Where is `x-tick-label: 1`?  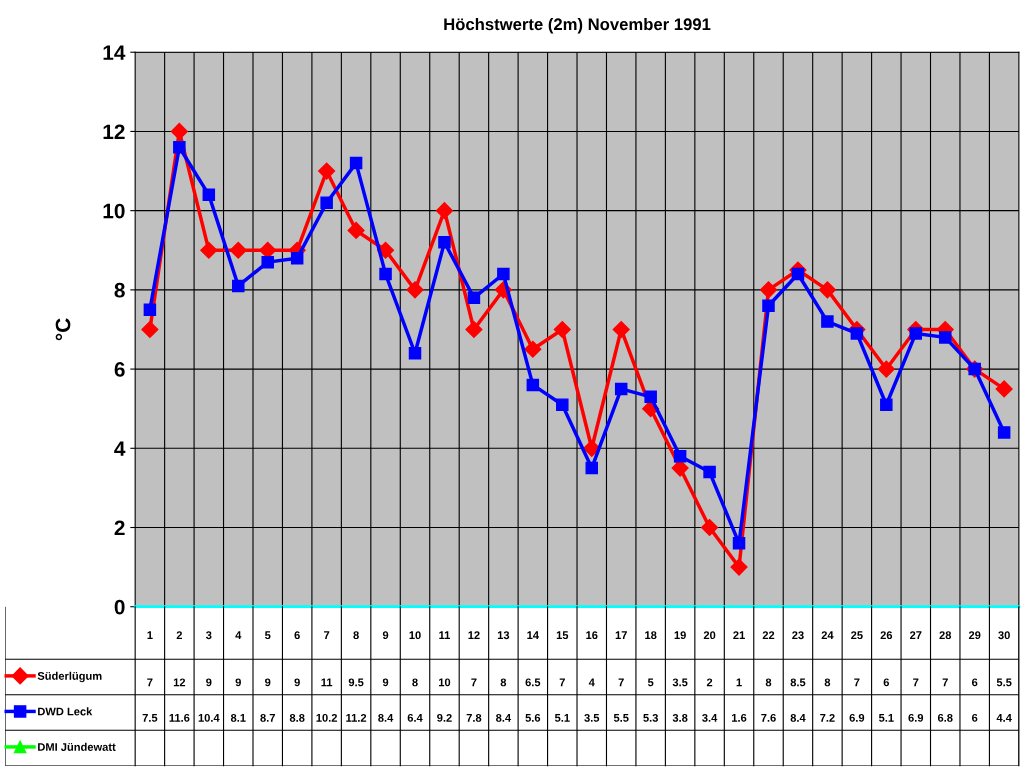 x-tick-label: 1 is located at coordinates (150, 635).